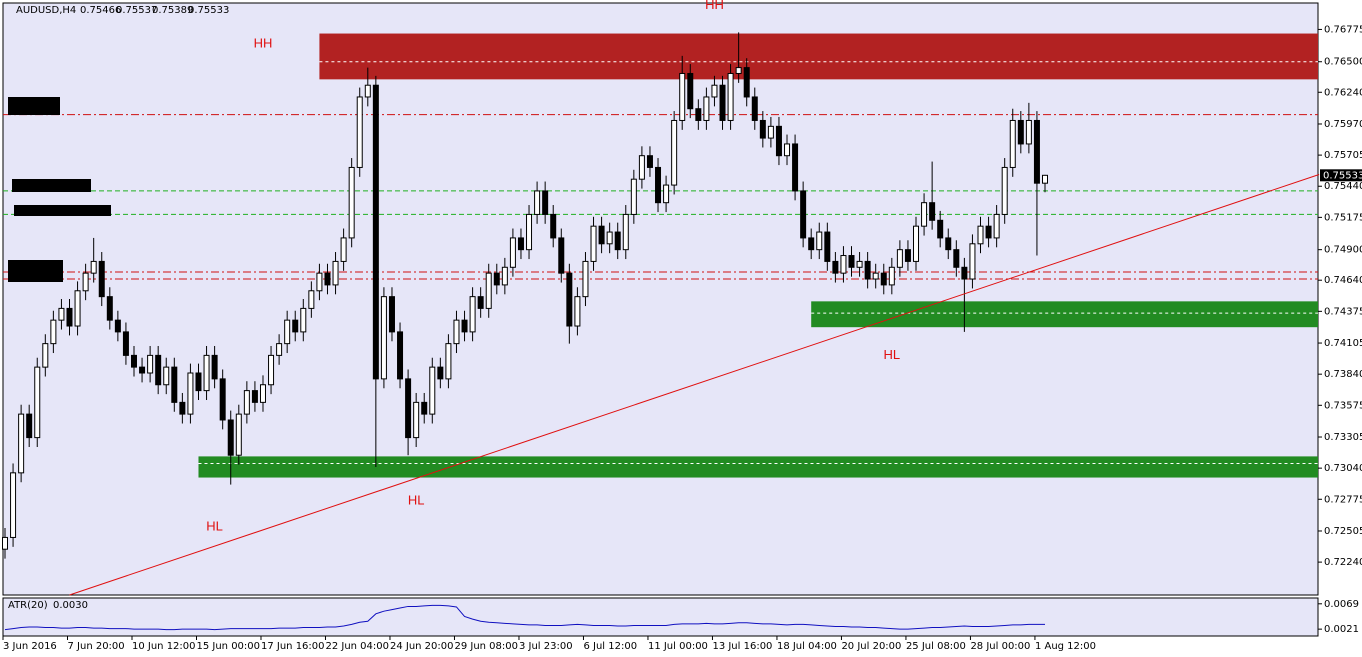 The width and height of the screenshot is (1362, 657). I want to click on x-tick-label: 17 Jun 16:00, so click(293, 646).